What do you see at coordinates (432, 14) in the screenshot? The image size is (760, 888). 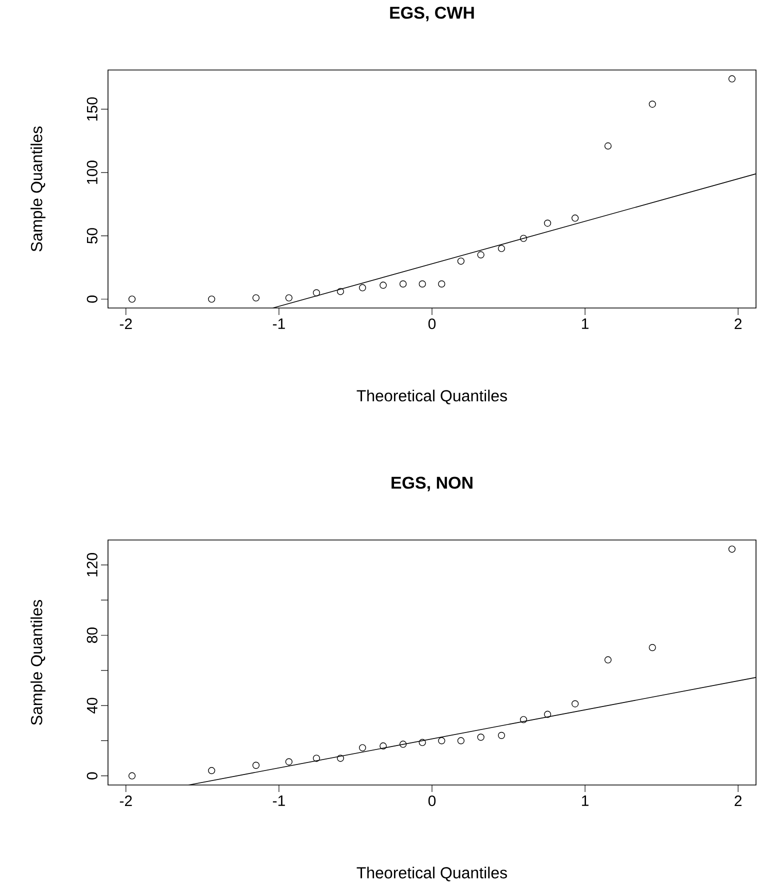 I see `chart-title: EGS, CWH` at bounding box center [432, 14].